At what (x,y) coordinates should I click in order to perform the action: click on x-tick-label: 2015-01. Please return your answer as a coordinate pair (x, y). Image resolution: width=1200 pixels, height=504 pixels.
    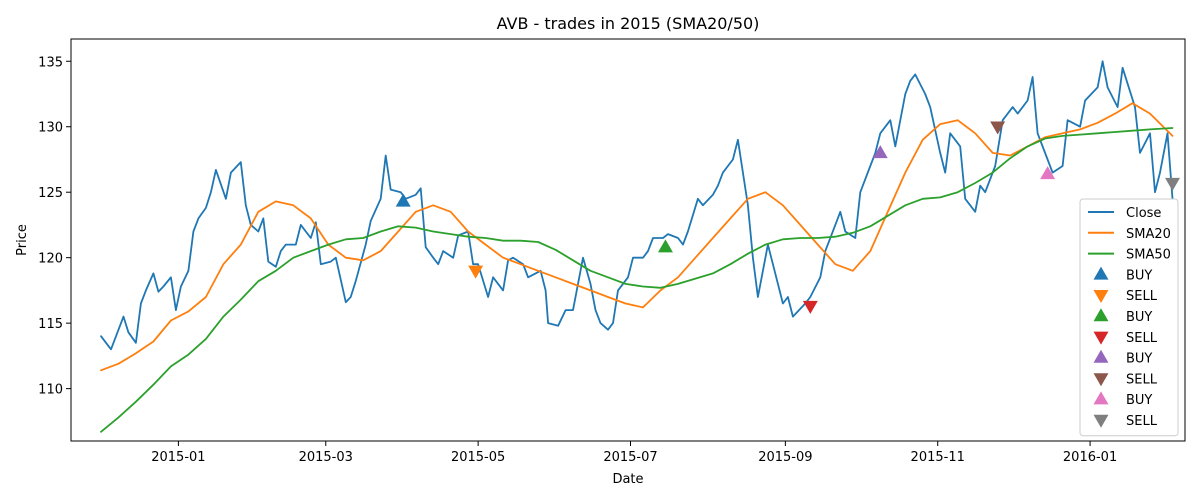
    Looking at the image, I should click on (178, 457).